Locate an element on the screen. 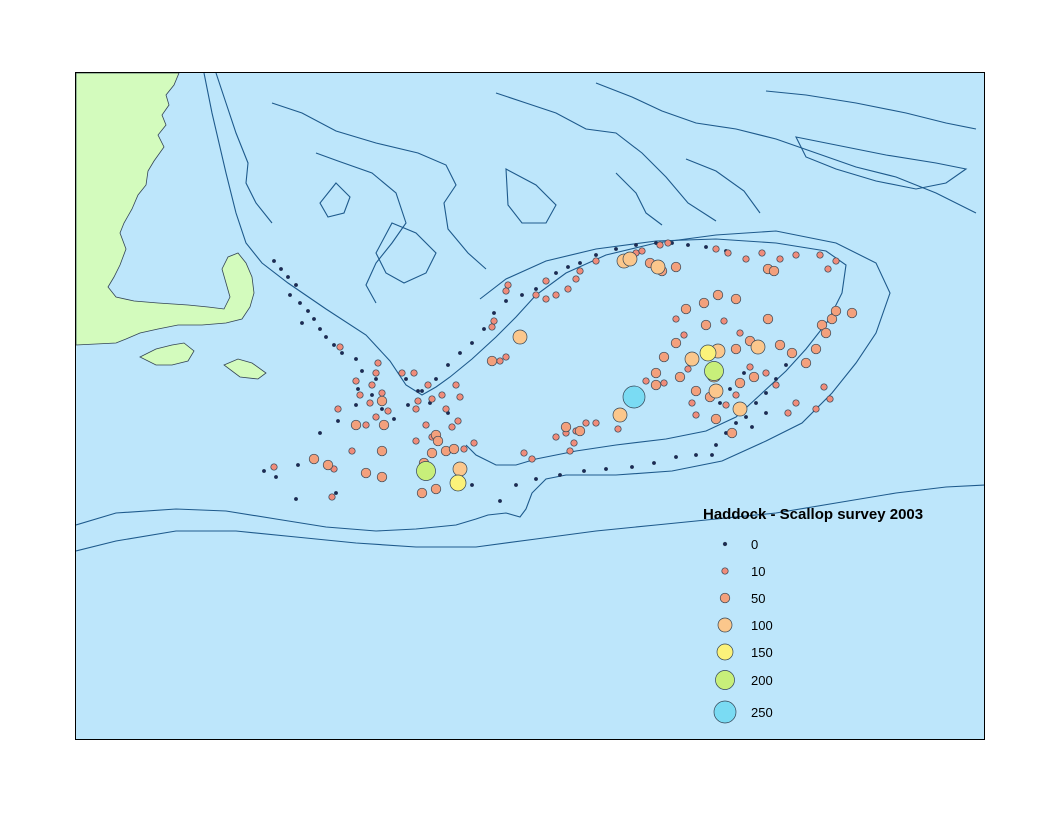 The width and height of the screenshot is (1056, 816). legend-label-100: 100 is located at coordinates (762, 625).